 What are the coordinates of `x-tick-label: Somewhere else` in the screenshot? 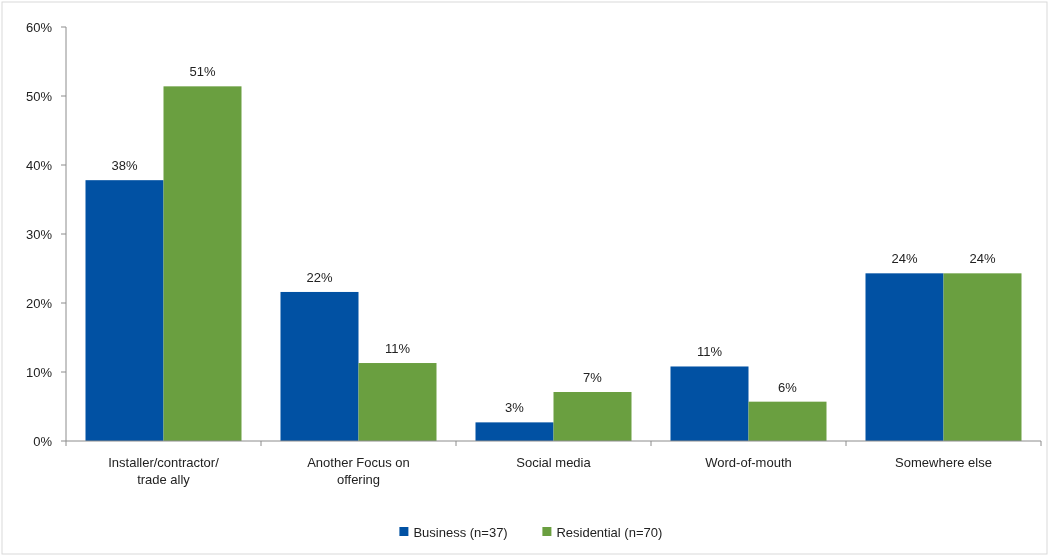 It's located at (943, 462).